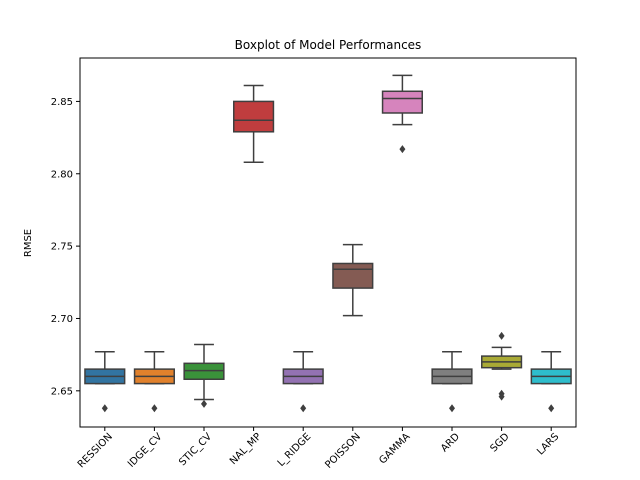 The image size is (640, 480). I want to click on box-ression, so click(105, 382).